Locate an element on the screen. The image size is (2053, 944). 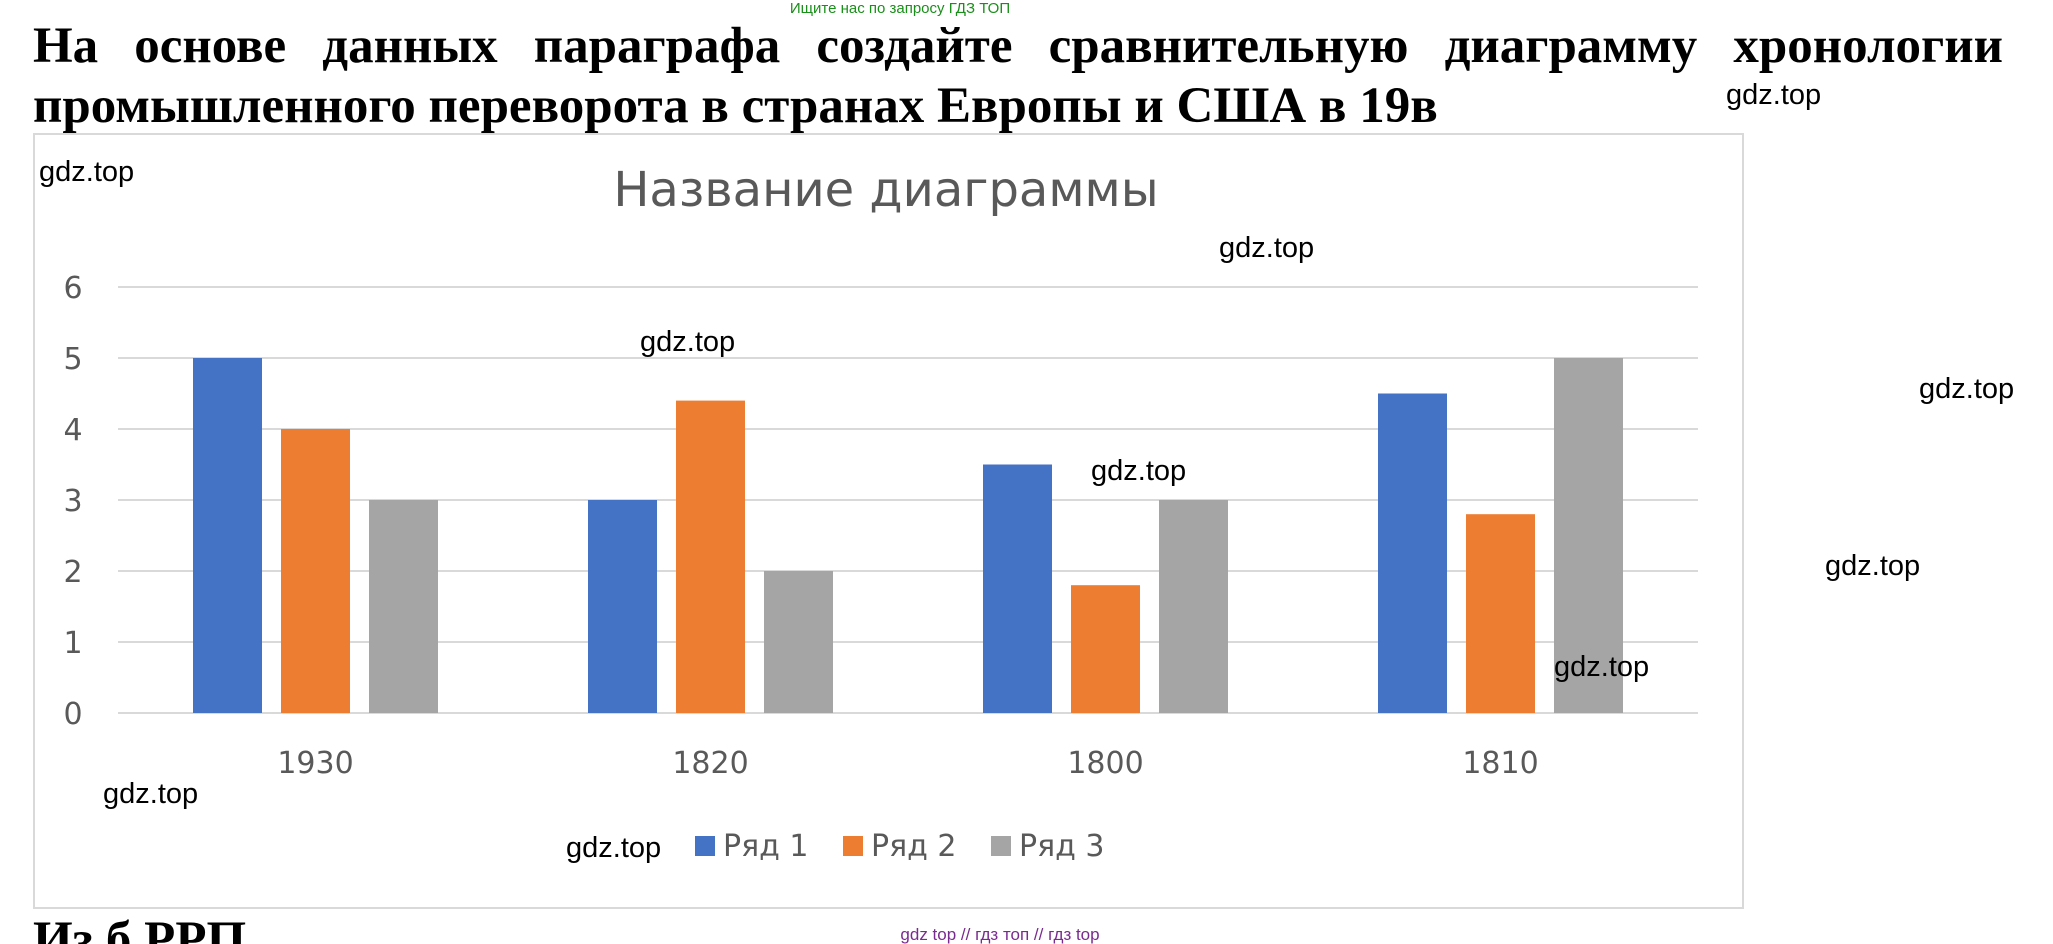
x-tick-label: 1810 is located at coordinates (1500, 763).